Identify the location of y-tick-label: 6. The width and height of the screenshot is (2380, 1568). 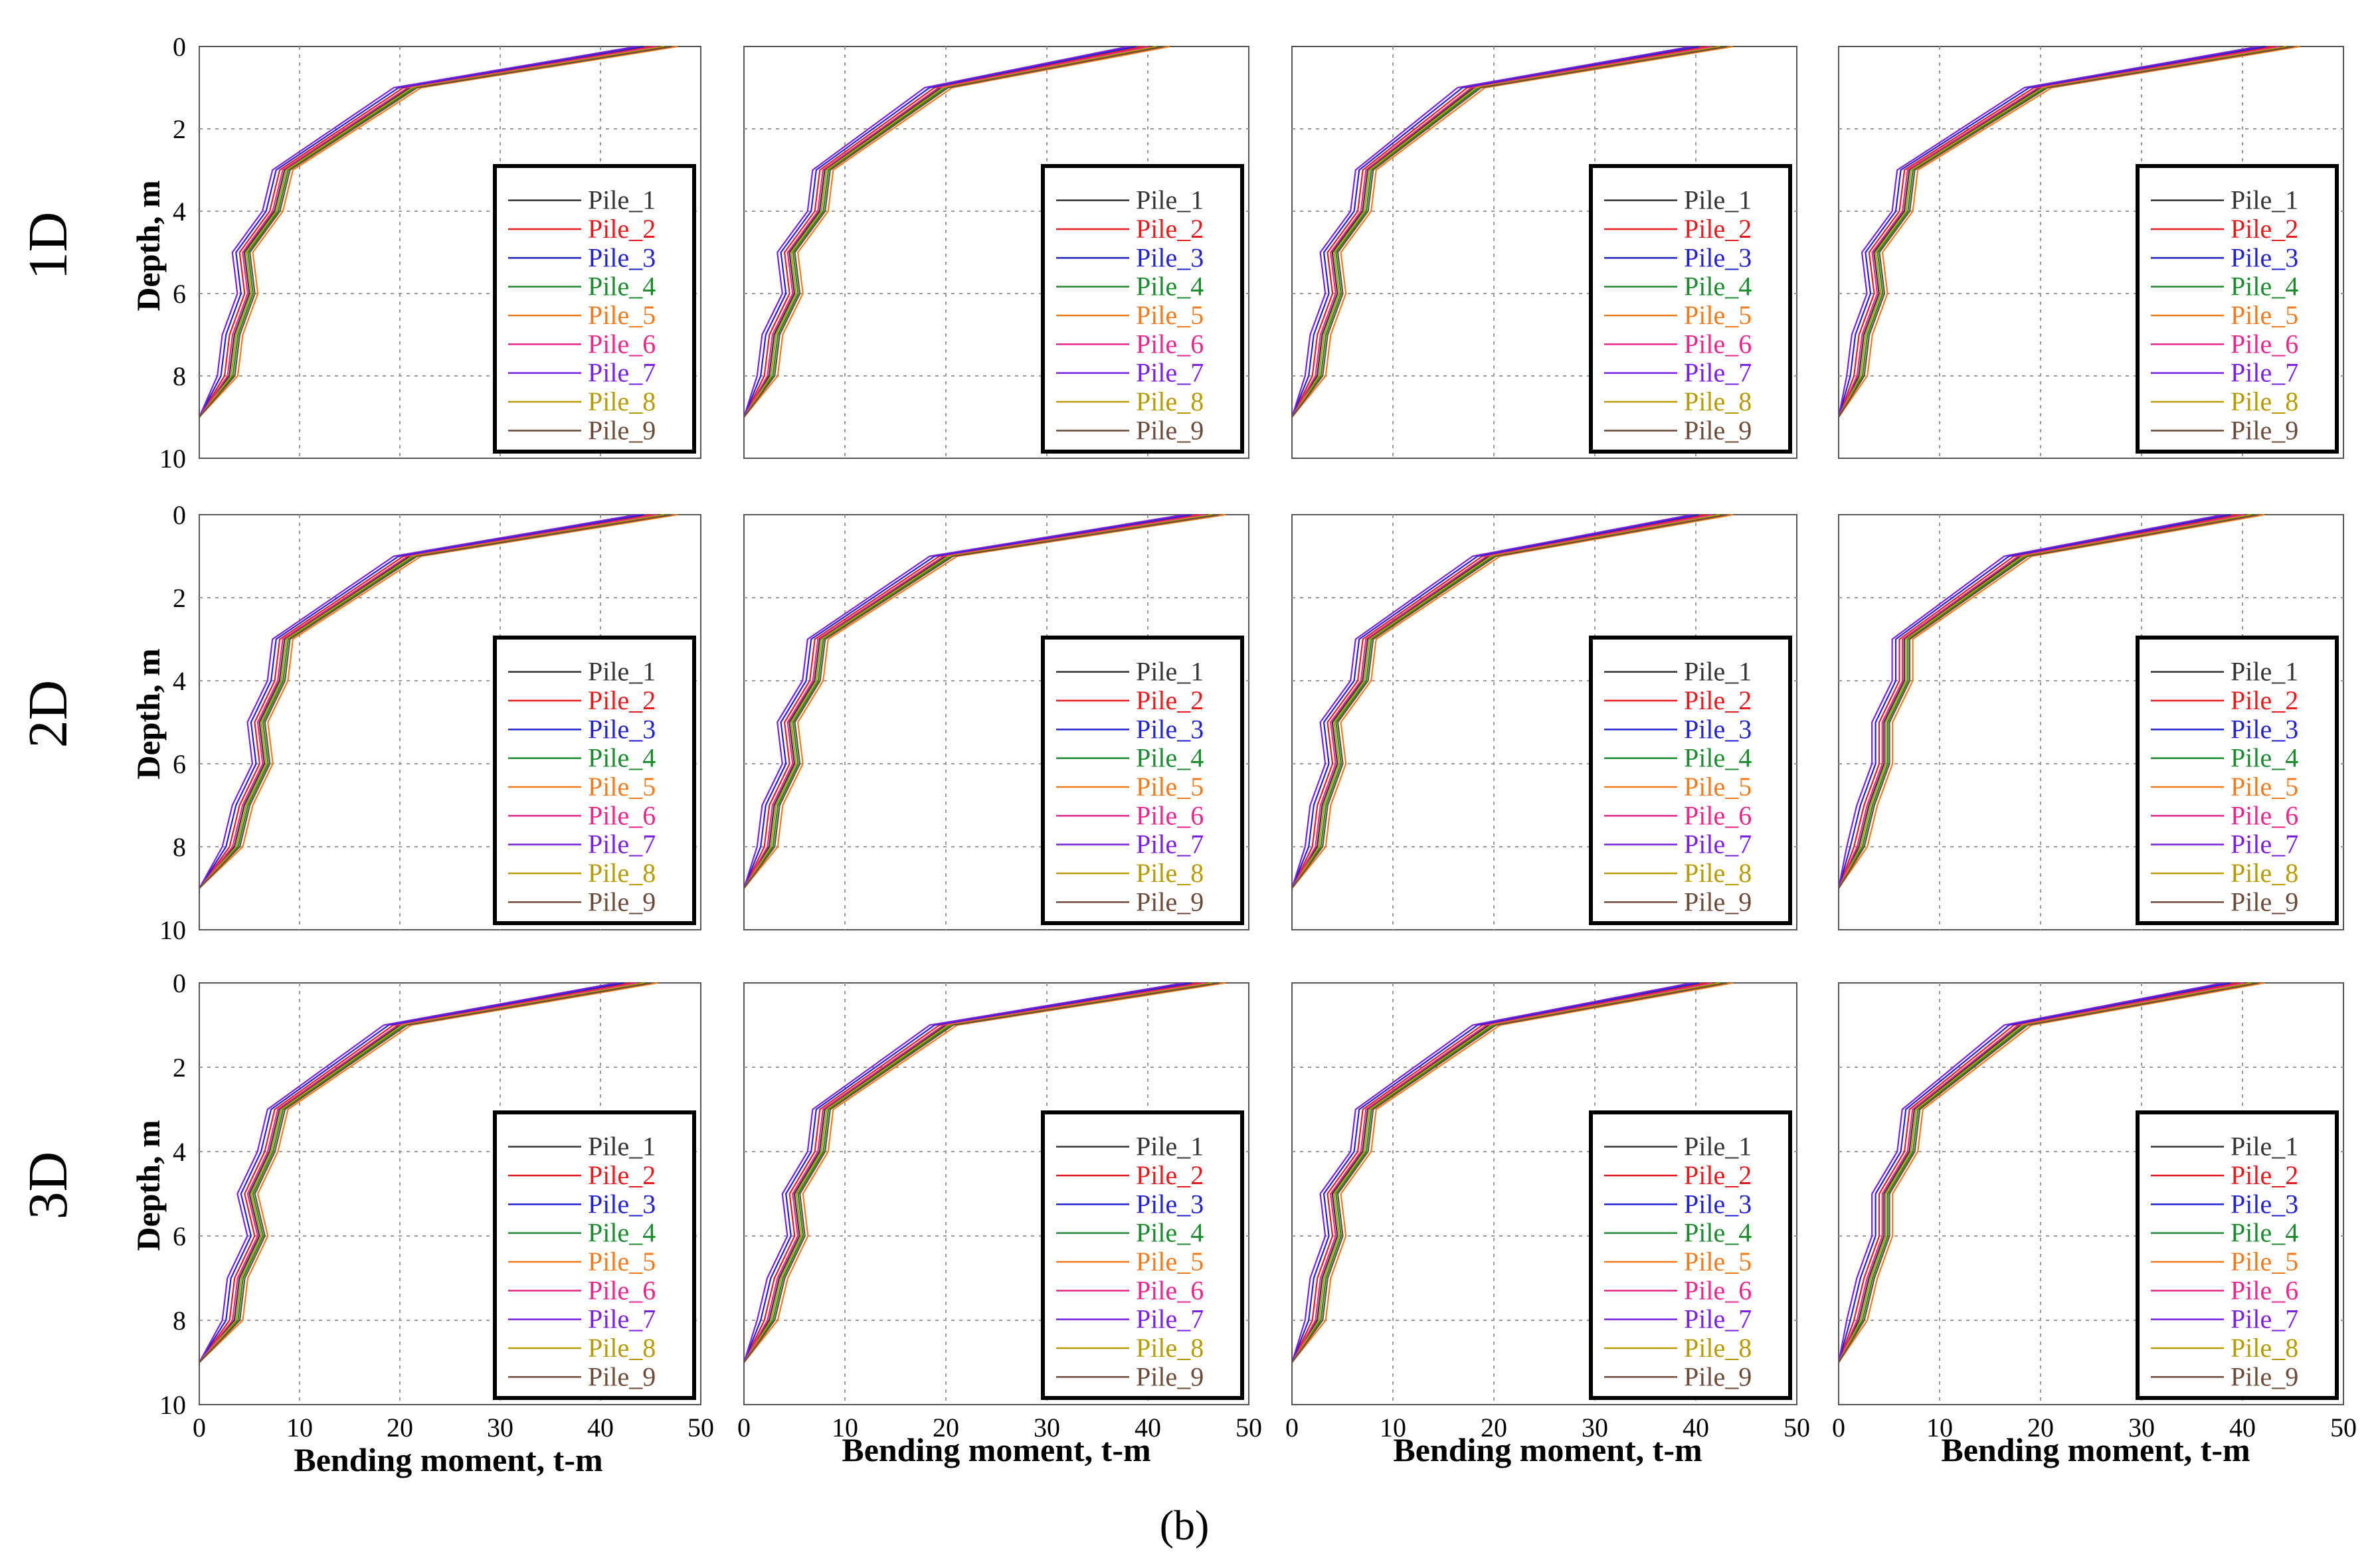
(179, 294).